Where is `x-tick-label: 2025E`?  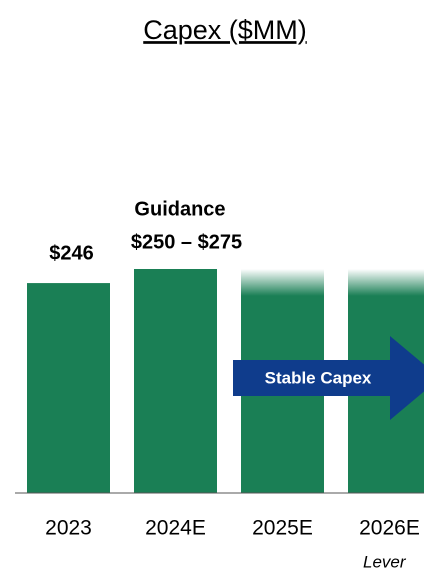
x-tick-label: 2025E is located at coordinates (282, 528).